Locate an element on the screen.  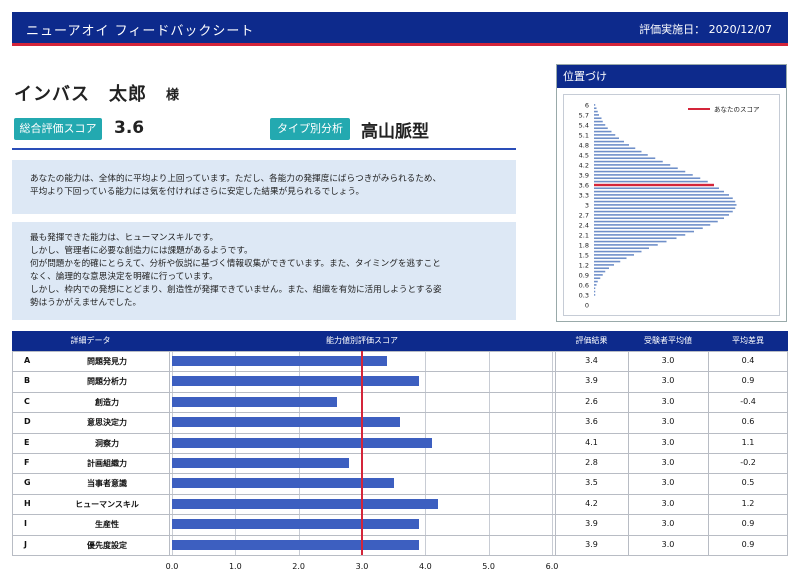
row-code: I is located at coordinates (25, 524).